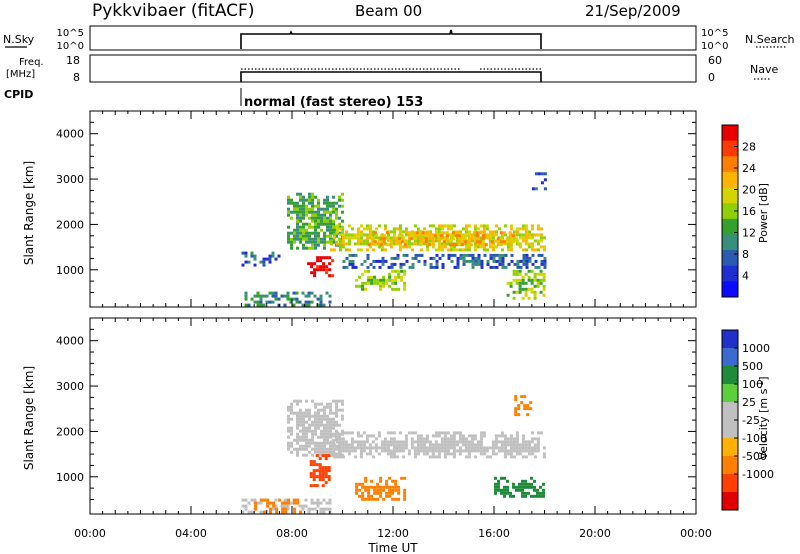 The height and width of the screenshot is (554, 800). Describe the element at coordinates (749, 211) in the screenshot. I see `power-colorbar-tick-label: 16` at that location.